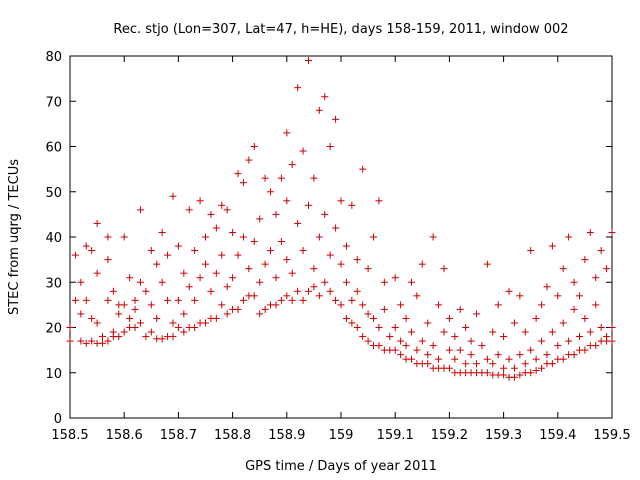  Describe the element at coordinates (14, 237) in the screenshot. I see `y-axis-title: STEC from uqrg / TECUs` at that location.